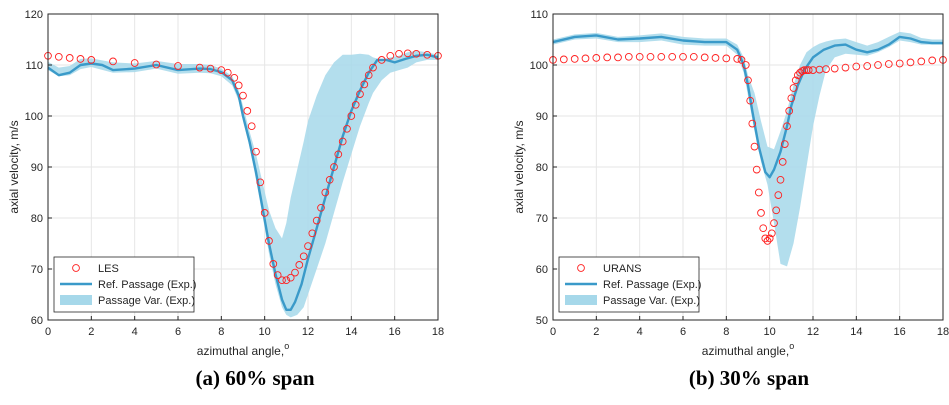 This screenshot has width=949, height=405. I want to click on panel-b-yticks: 50 60 70 80 90 100 110, so click(543, 168).